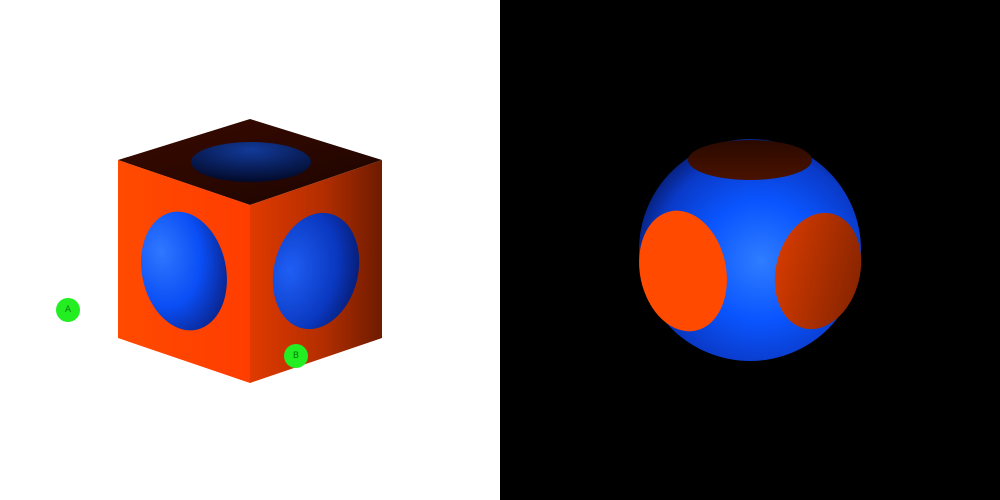  I want to click on cube-right-cutout, so click(316, 271).